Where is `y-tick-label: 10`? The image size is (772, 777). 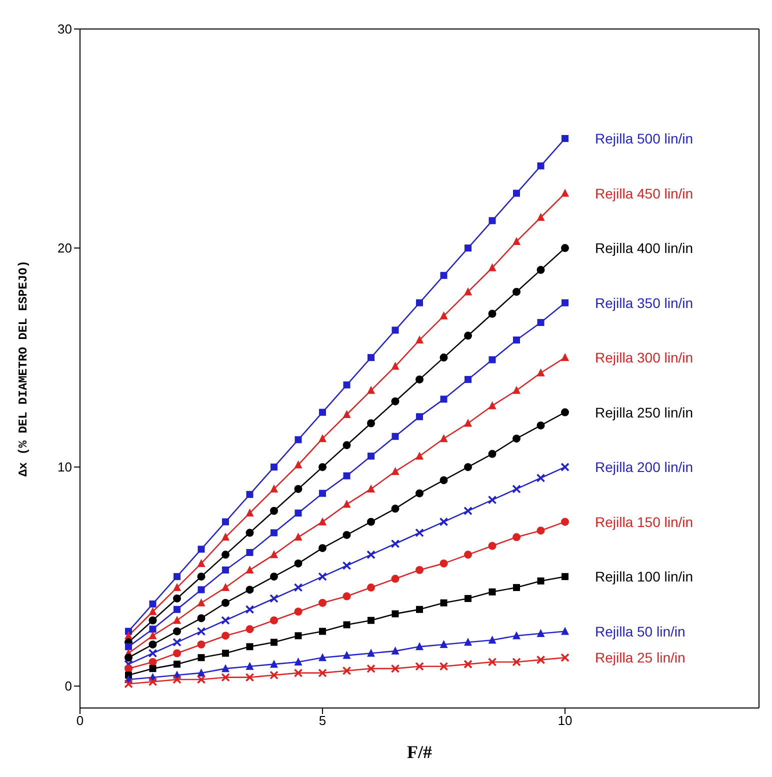
y-tick-label: 10 is located at coordinates (65, 467).